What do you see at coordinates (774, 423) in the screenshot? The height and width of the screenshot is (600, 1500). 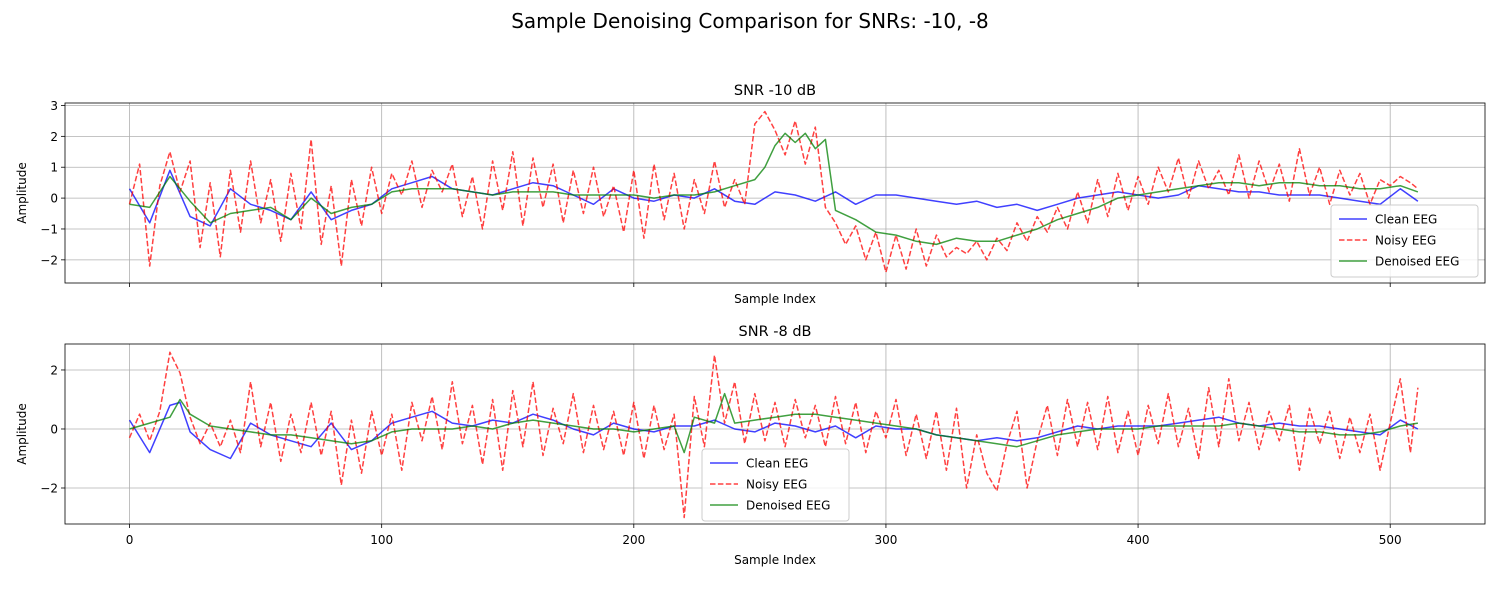 I see `series-line-denoised-eeg` at bounding box center [774, 423].